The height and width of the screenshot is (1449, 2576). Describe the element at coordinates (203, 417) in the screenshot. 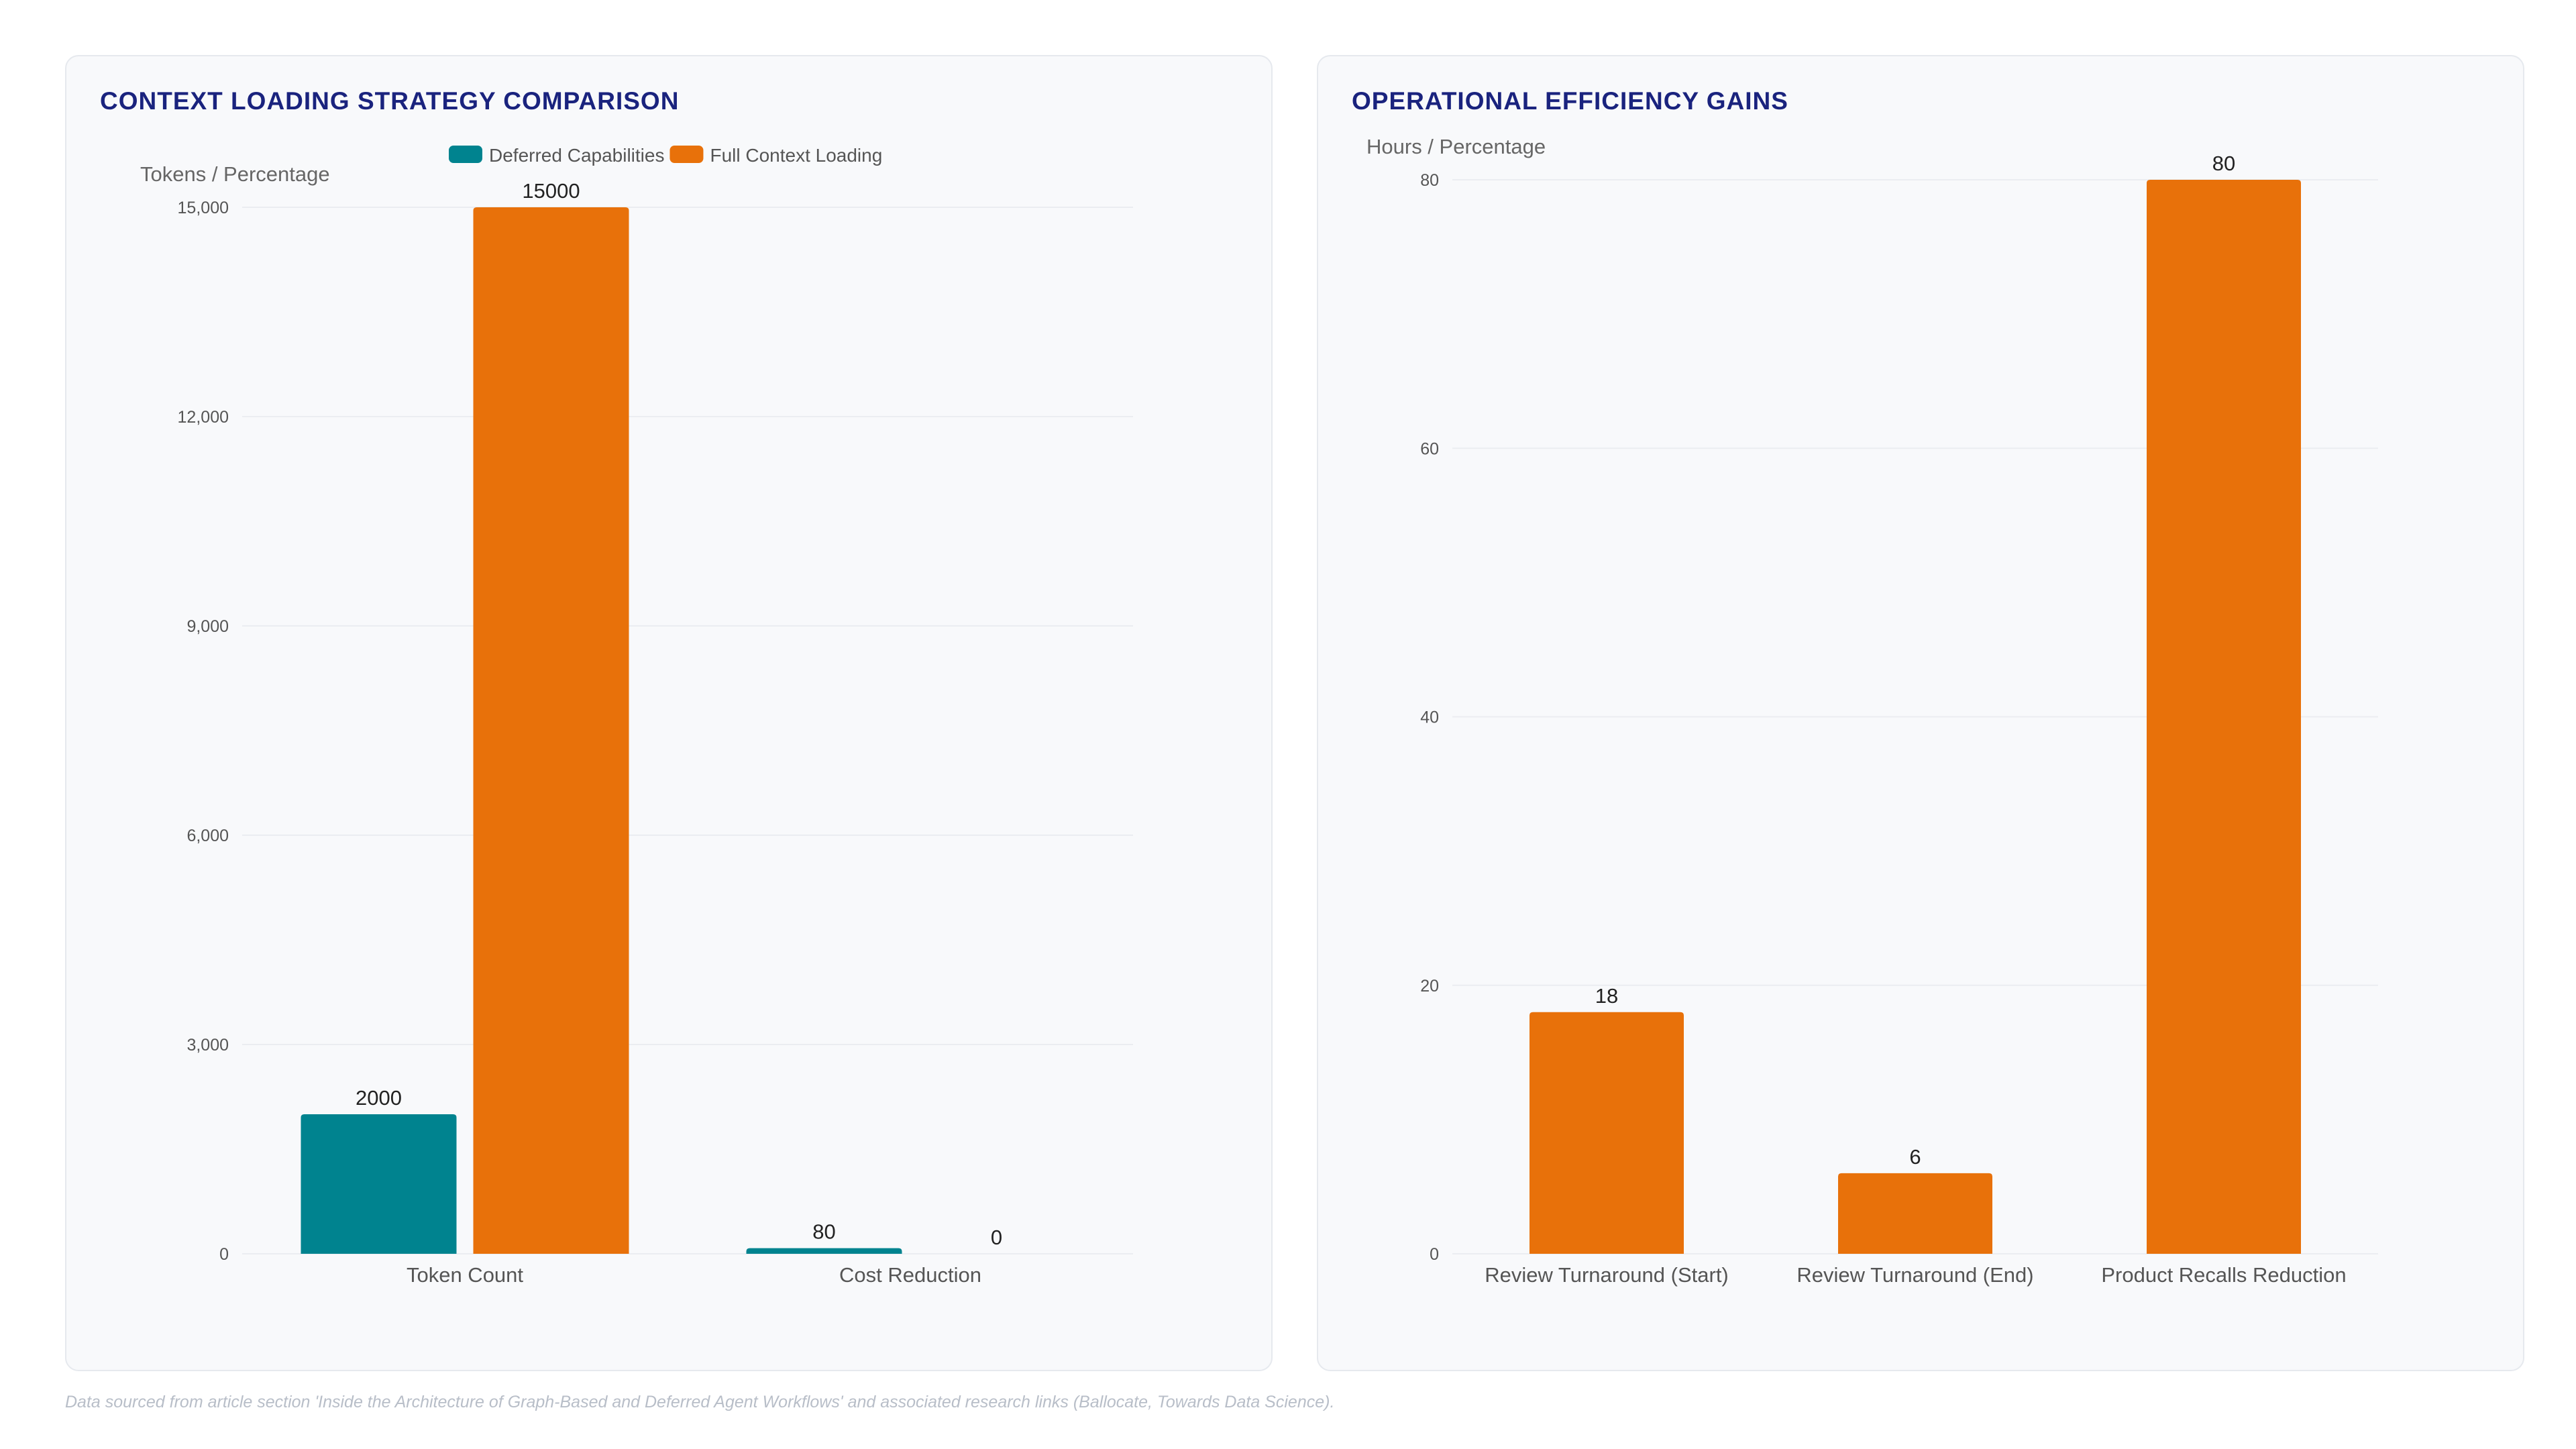

I see `y-tick-label: 12,000` at that location.